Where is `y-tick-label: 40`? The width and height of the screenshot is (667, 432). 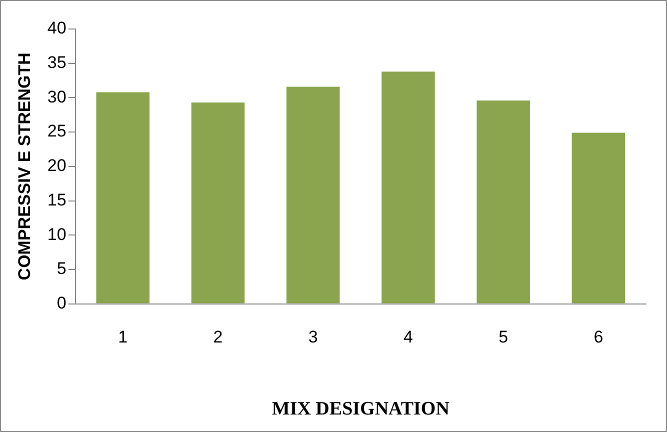
y-tick-label: 40 is located at coordinates (56, 28).